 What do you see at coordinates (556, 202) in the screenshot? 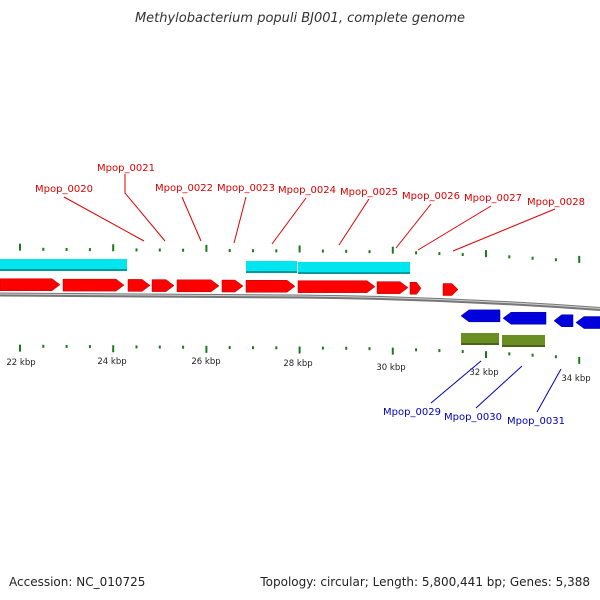
I see `gene-label-mpop-0028: Mpop_0028` at bounding box center [556, 202].